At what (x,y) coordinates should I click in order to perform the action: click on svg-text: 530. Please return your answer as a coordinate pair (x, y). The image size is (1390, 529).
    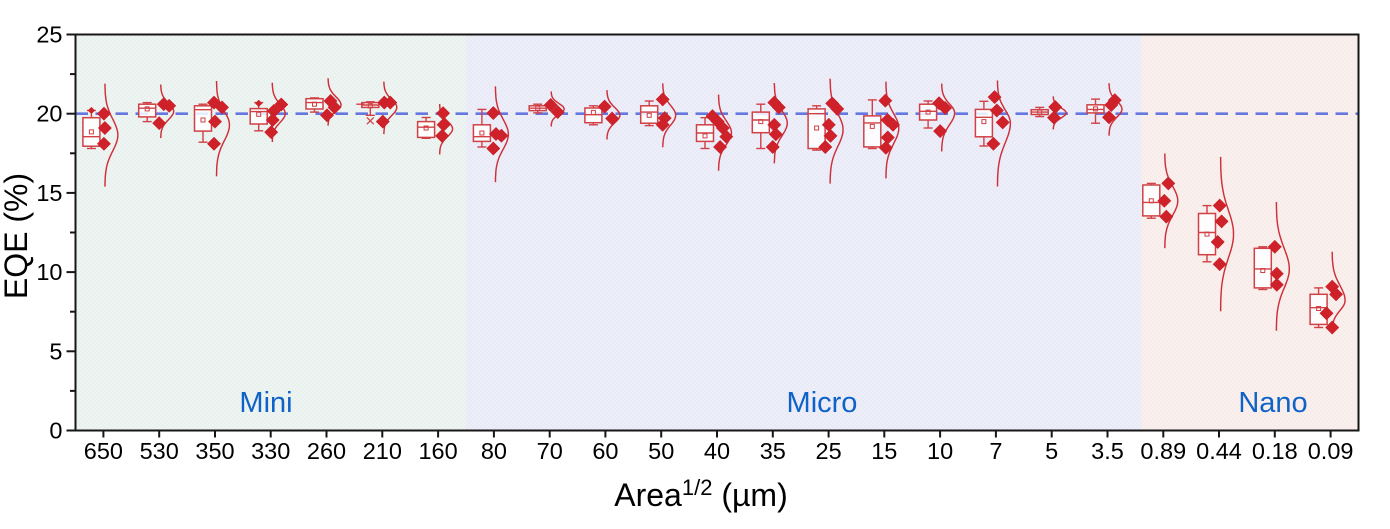
    Looking at the image, I should click on (159, 451).